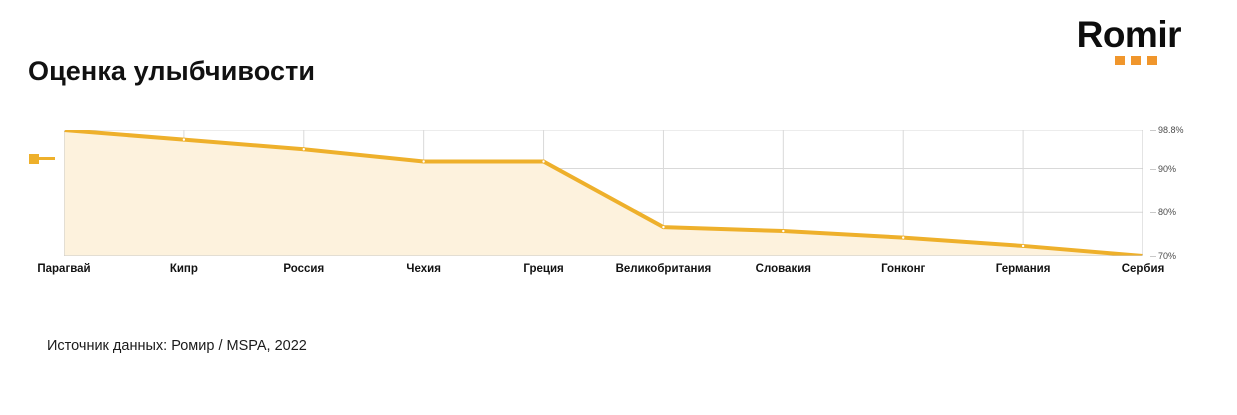  I want to click on logo-dots, so click(1122, 60).